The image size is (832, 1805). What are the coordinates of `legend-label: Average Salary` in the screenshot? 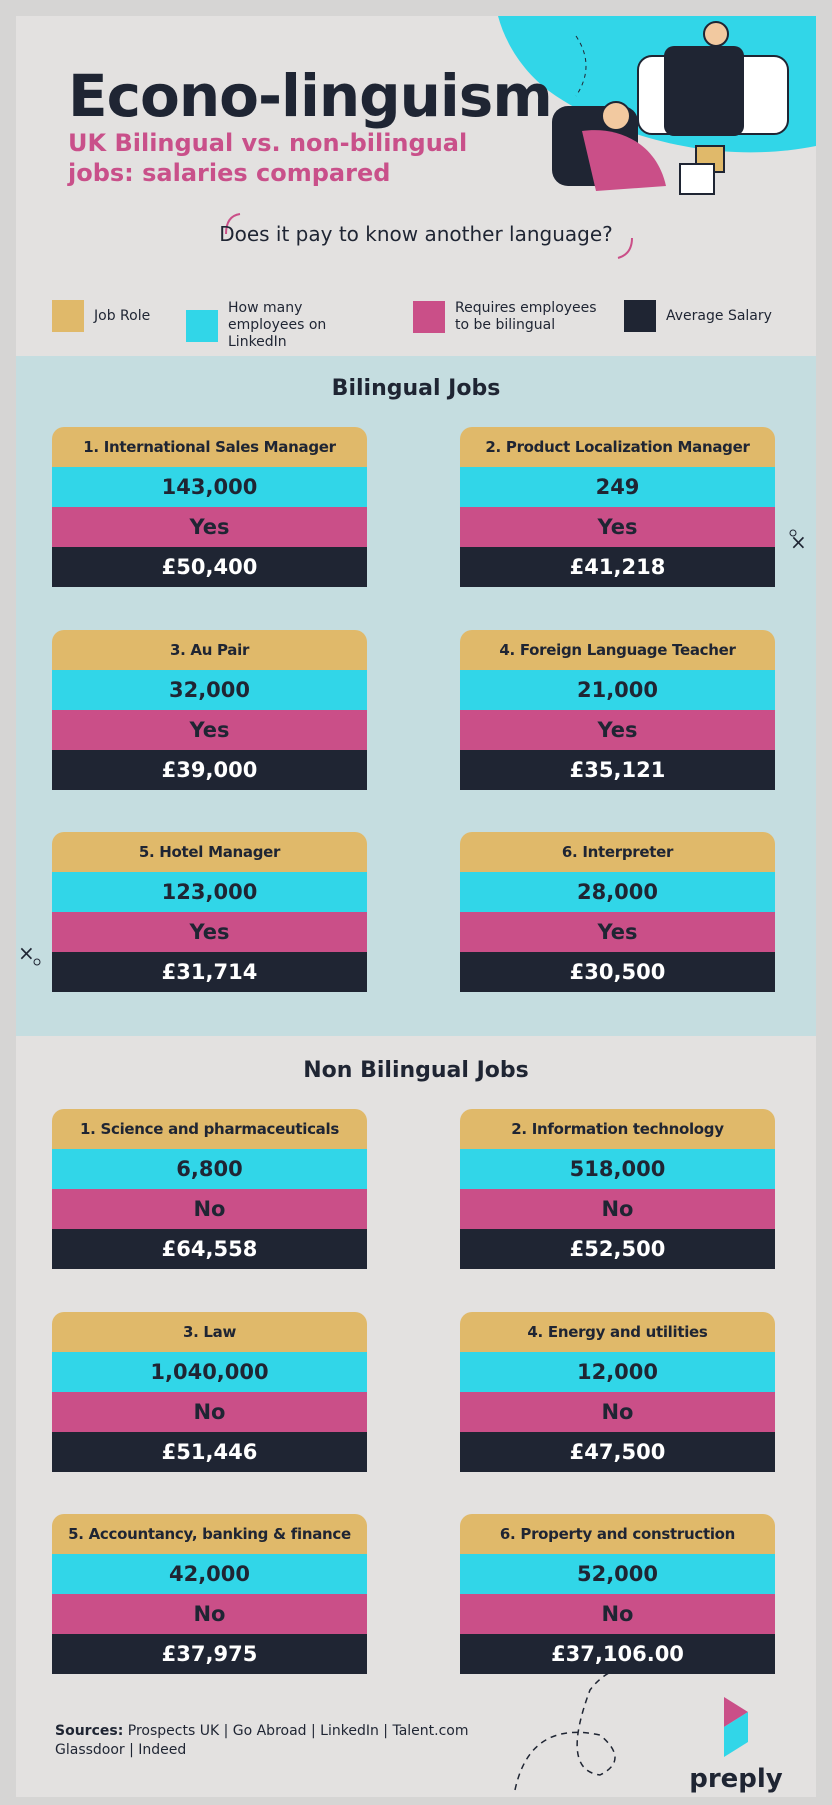 It's located at (719, 315).